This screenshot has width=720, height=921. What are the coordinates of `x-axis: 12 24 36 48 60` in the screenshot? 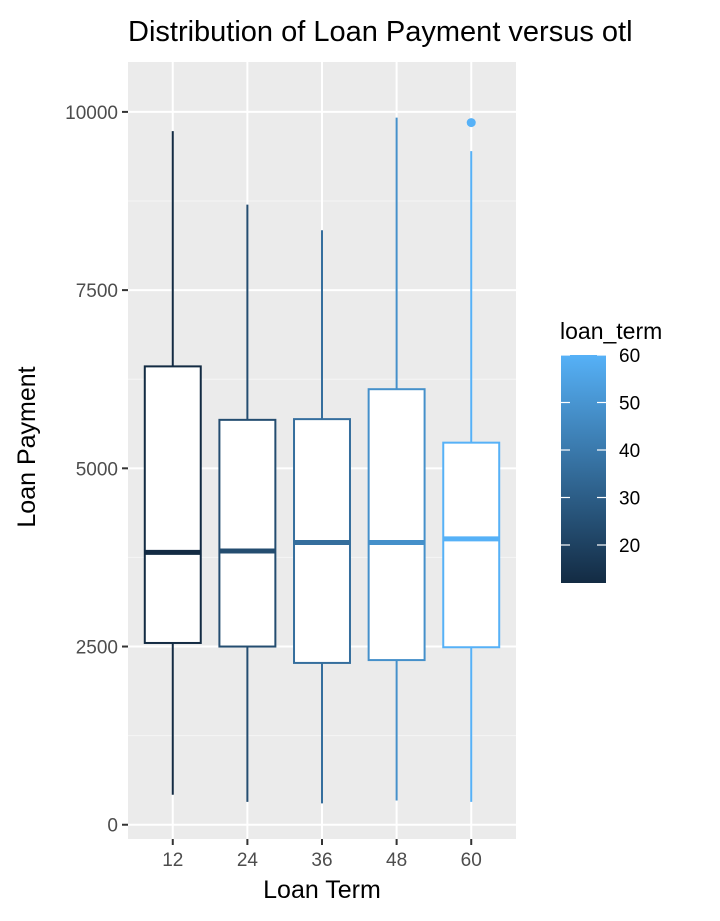 It's located at (322, 855).